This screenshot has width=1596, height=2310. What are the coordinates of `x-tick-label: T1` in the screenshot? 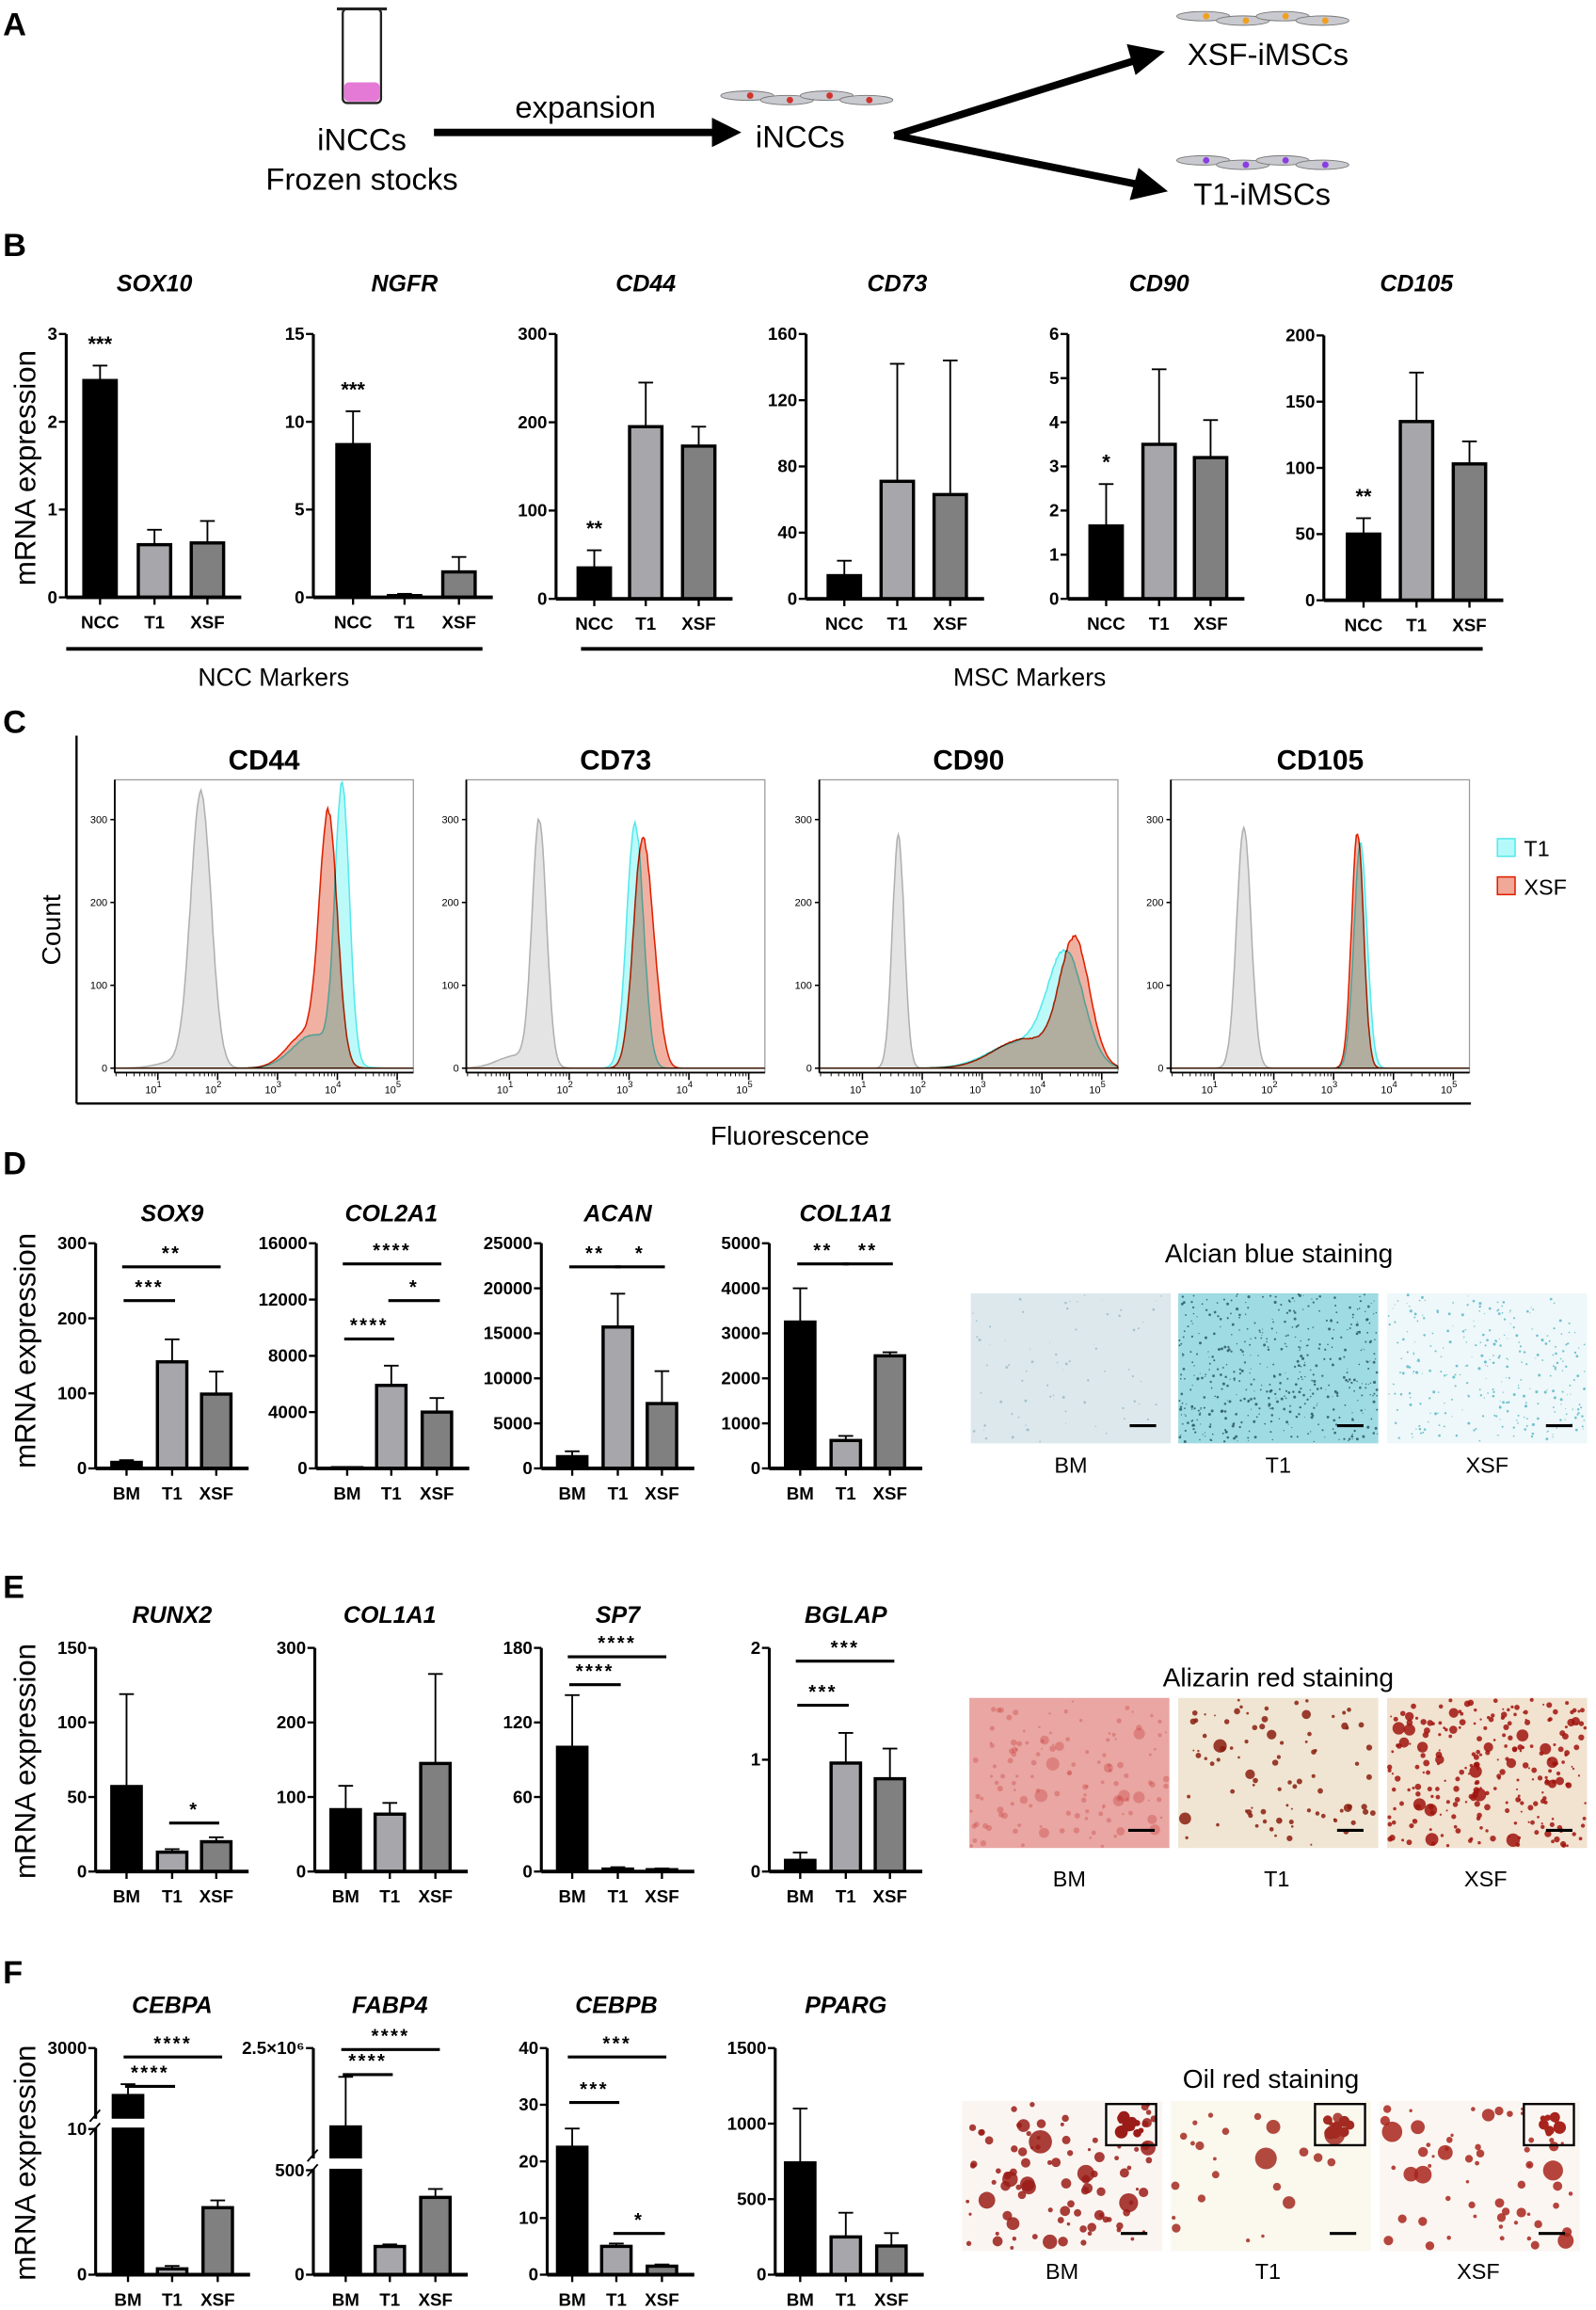 It's located at (846, 1896).